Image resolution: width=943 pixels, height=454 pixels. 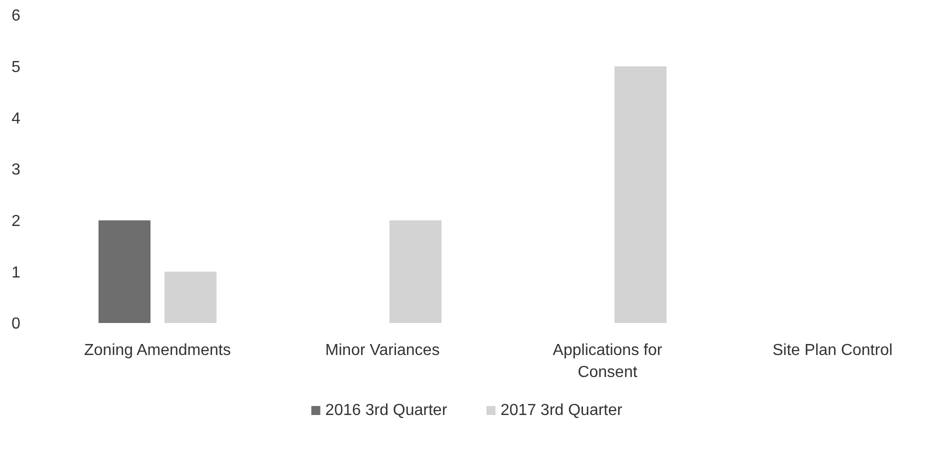 What do you see at coordinates (562, 410) in the screenshot?
I see `legend-label: 2017 3rd Quarter` at bounding box center [562, 410].